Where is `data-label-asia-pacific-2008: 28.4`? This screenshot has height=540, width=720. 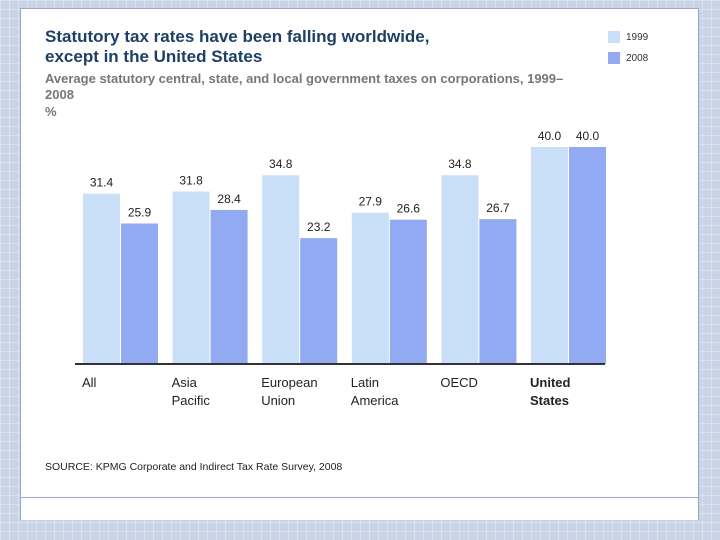
data-label-asia-pacific-2008: 28.4 is located at coordinates (229, 199).